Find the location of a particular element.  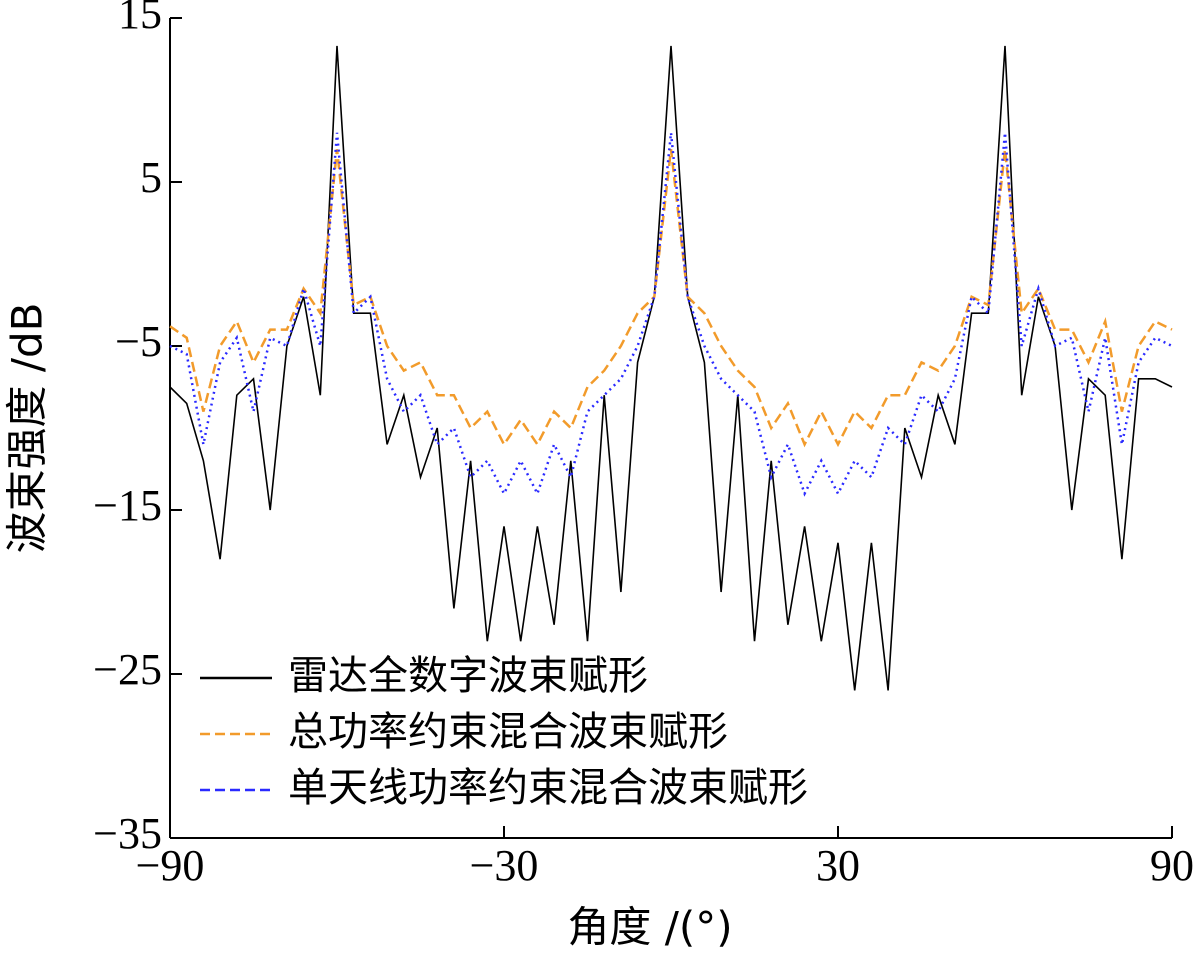

y-tick-label: 15 is located at coordinates (140, 19).